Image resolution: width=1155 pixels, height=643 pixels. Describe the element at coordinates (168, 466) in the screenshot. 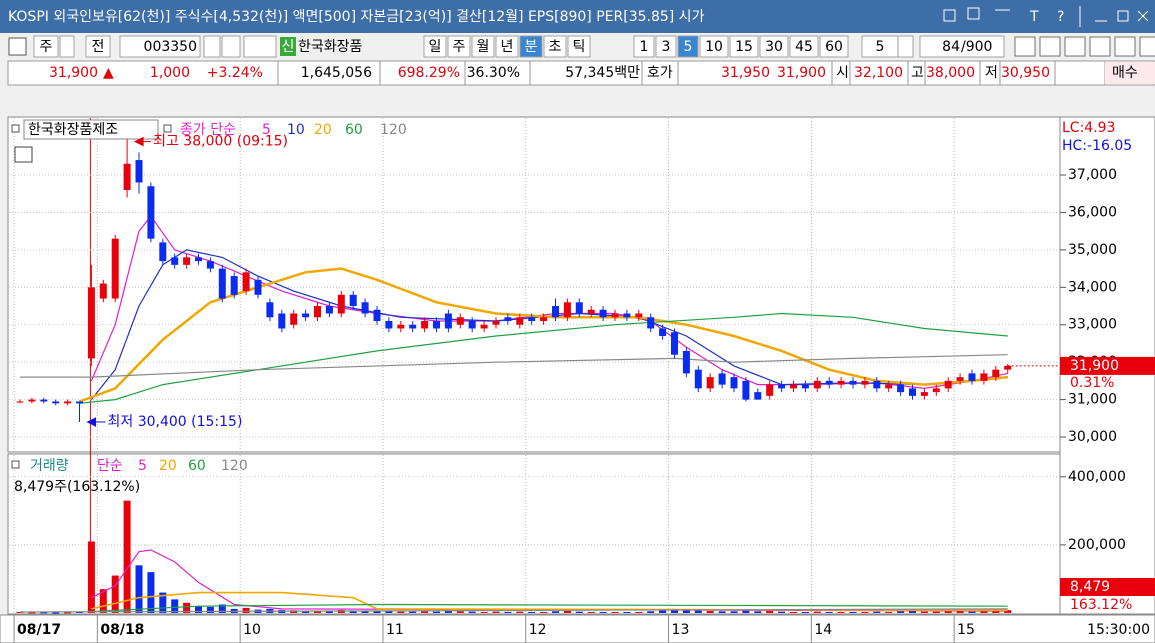

I see `legend-item: 20` at that location.